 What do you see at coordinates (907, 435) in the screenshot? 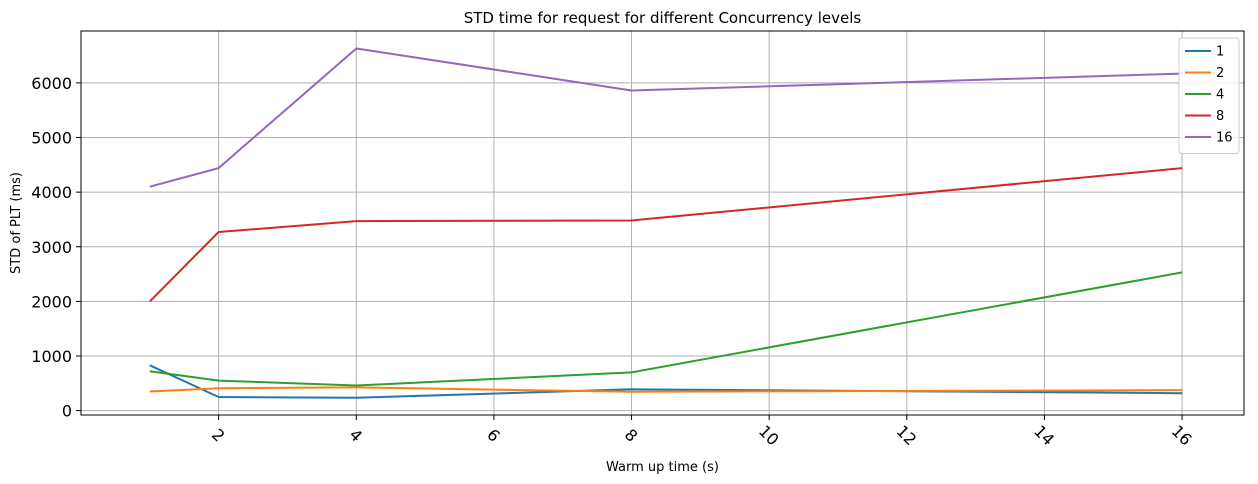
I see `x-tick-label: 12` at bounding box center [907, 435].